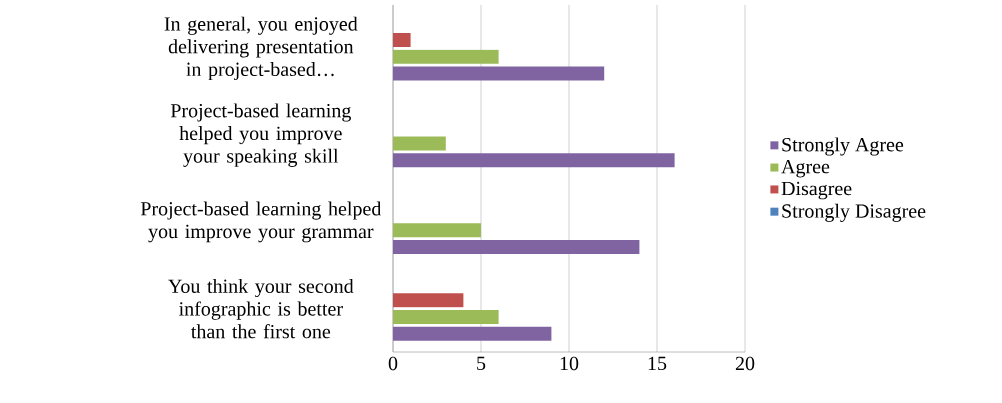 The width and height of the screenshot is (1002, 403). What do you see at coordinates (805, 168) in the screenshot?
I see `legend-label: Agree` at bounding box center [805, 168].